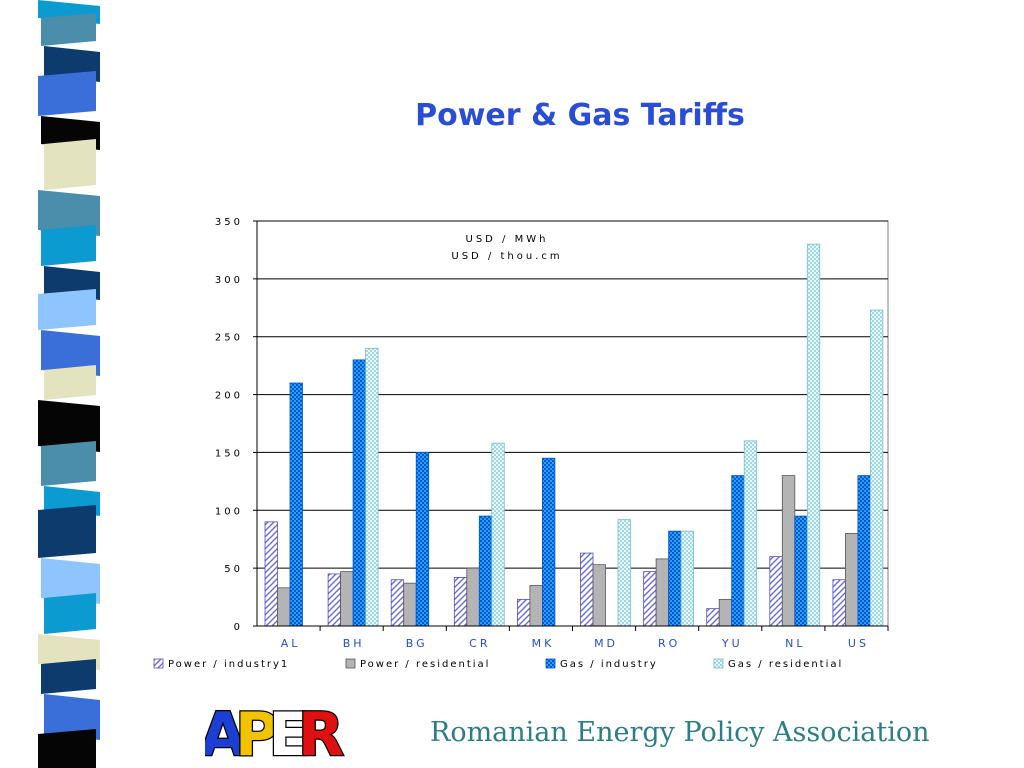  Describe the element at coordinates (507, 239) in the screenshot. I see `unit-label: USD / MWh` at that location.